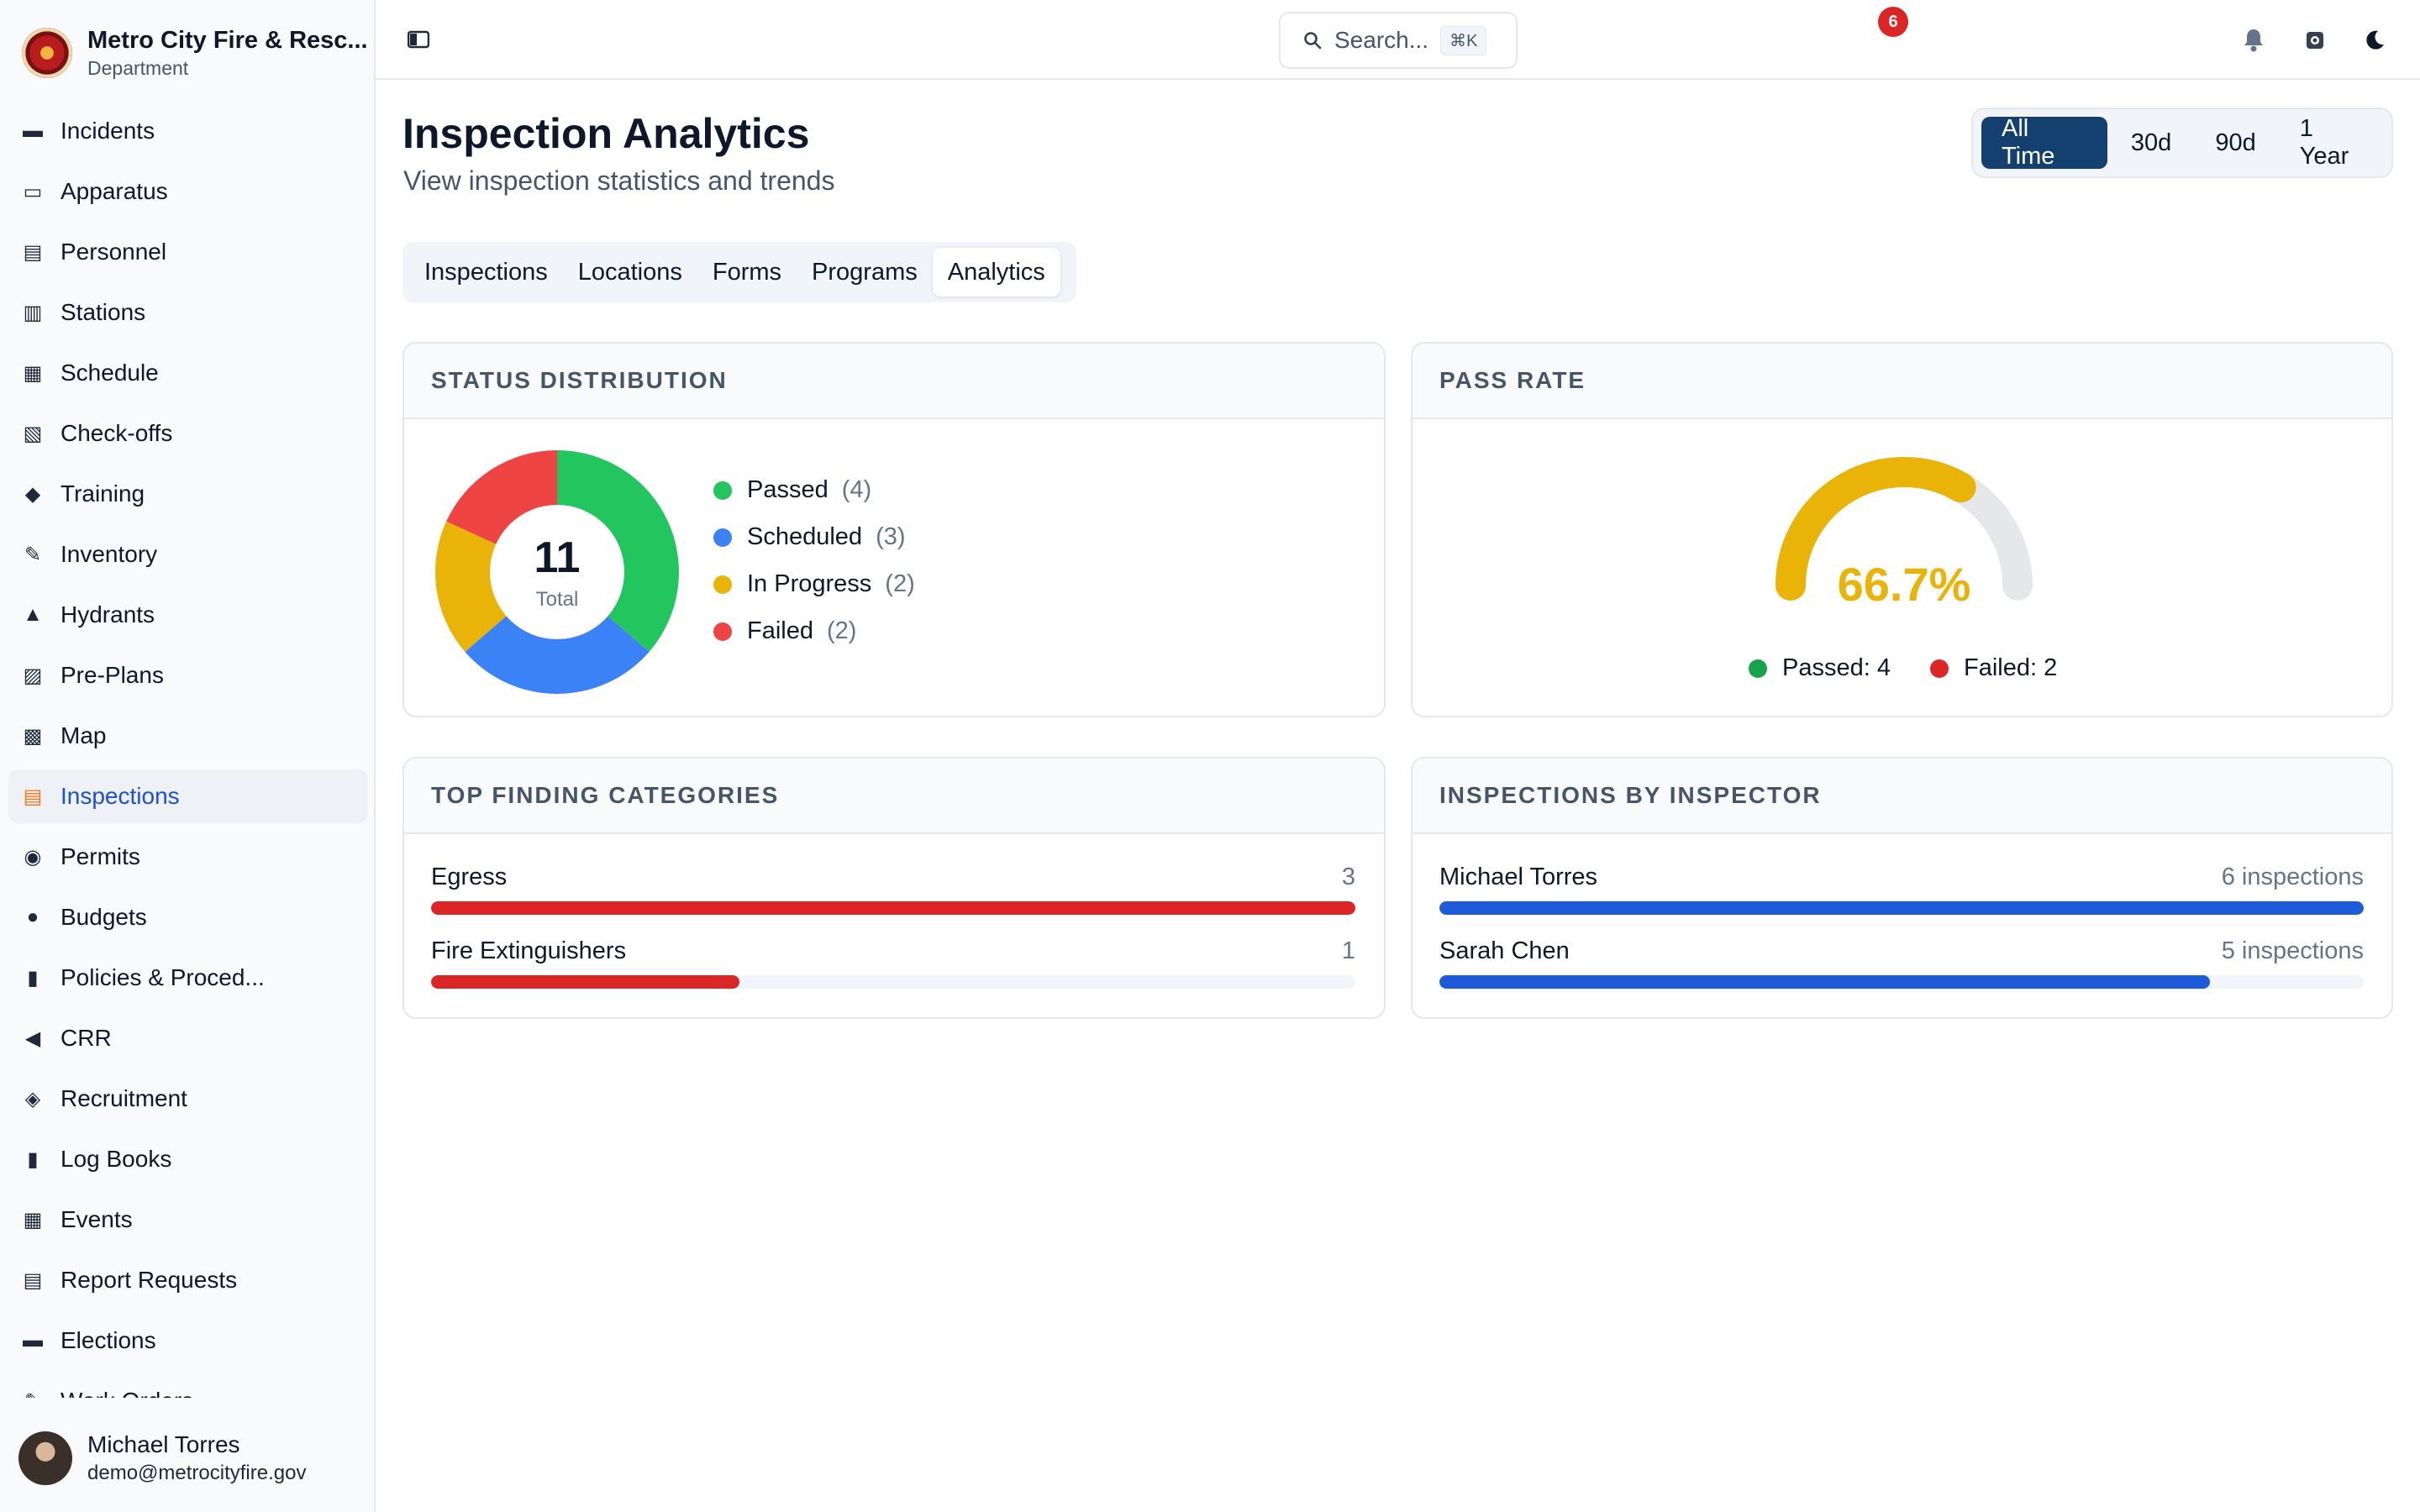 Image resolution: width=2420 pixels, height=1512 pixels. Describe the element at coordinates (33, 796) in the screenshot. I see `checklist-icon: ▤` at that location.